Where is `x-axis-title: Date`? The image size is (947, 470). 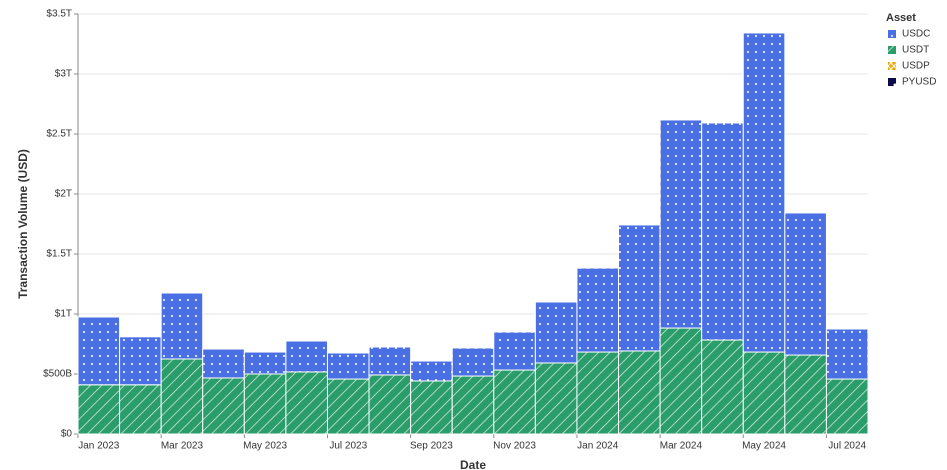 x-axis-title: Date is located at coordinates (473, 464).